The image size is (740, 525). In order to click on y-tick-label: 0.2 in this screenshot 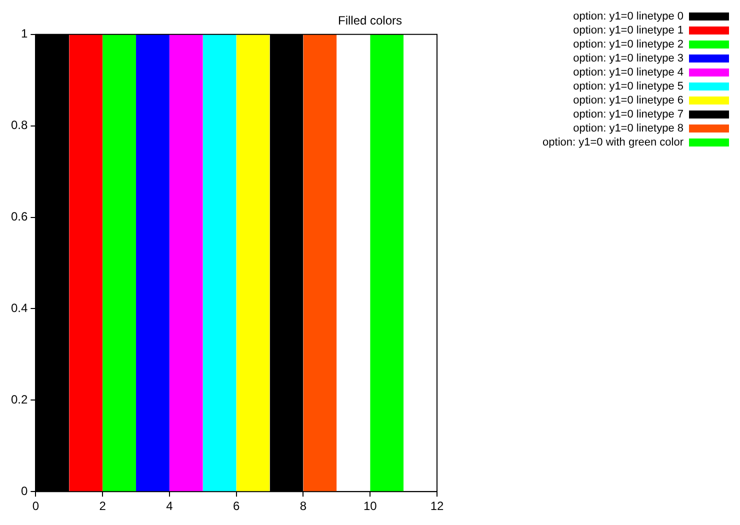, I will do `click(19, 399)`.